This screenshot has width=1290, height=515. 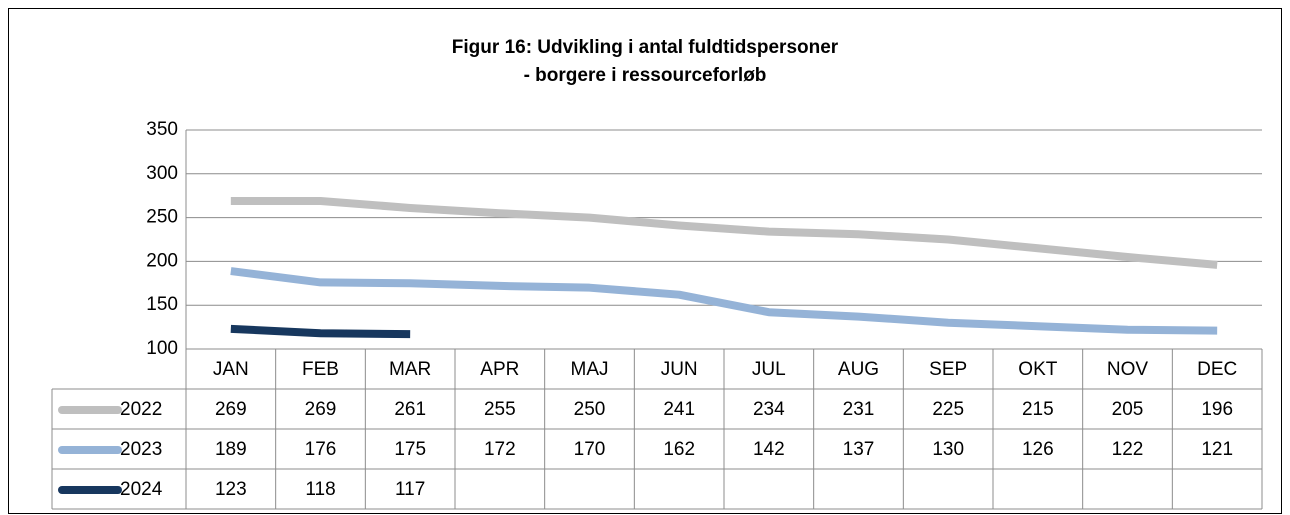 I want to click on y-tick-label: 300, so click(x=162, y=173).